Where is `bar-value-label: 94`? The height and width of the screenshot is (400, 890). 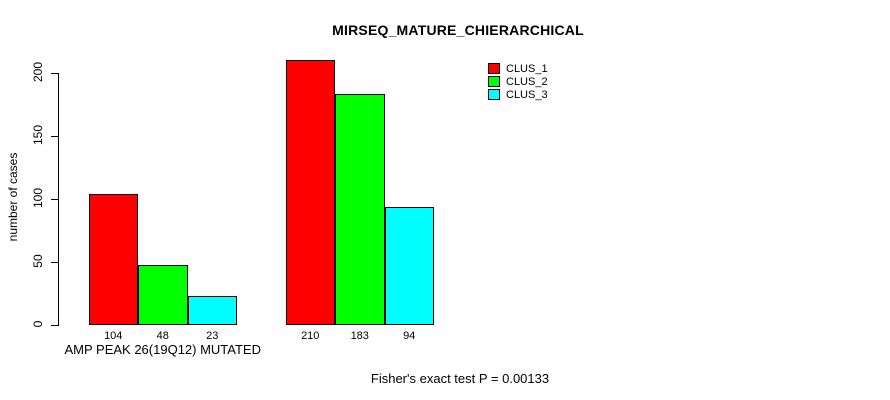 bar-value-label: 94 is located at coordinates (409, 336).